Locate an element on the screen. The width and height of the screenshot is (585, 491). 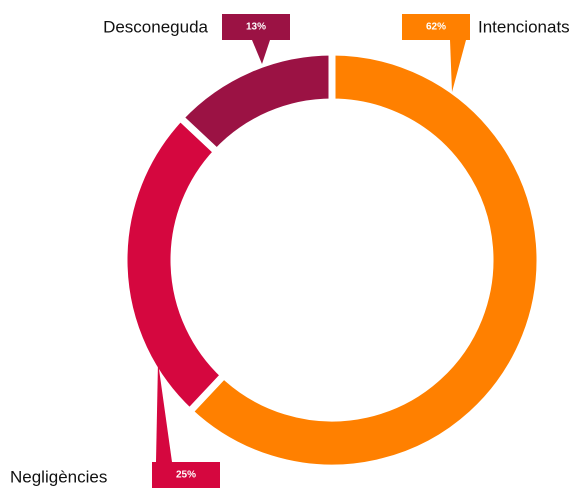
value-label: 62% is located at coordinates (436, 27).